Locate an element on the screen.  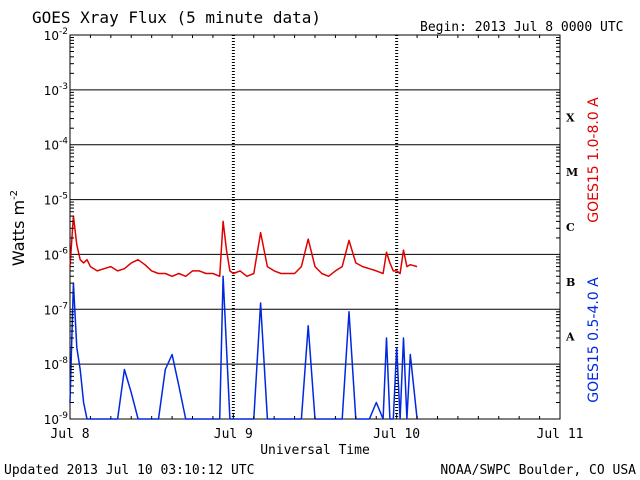
y-tick-label: 10⁻⁹ is located at coordinates (56, 419).